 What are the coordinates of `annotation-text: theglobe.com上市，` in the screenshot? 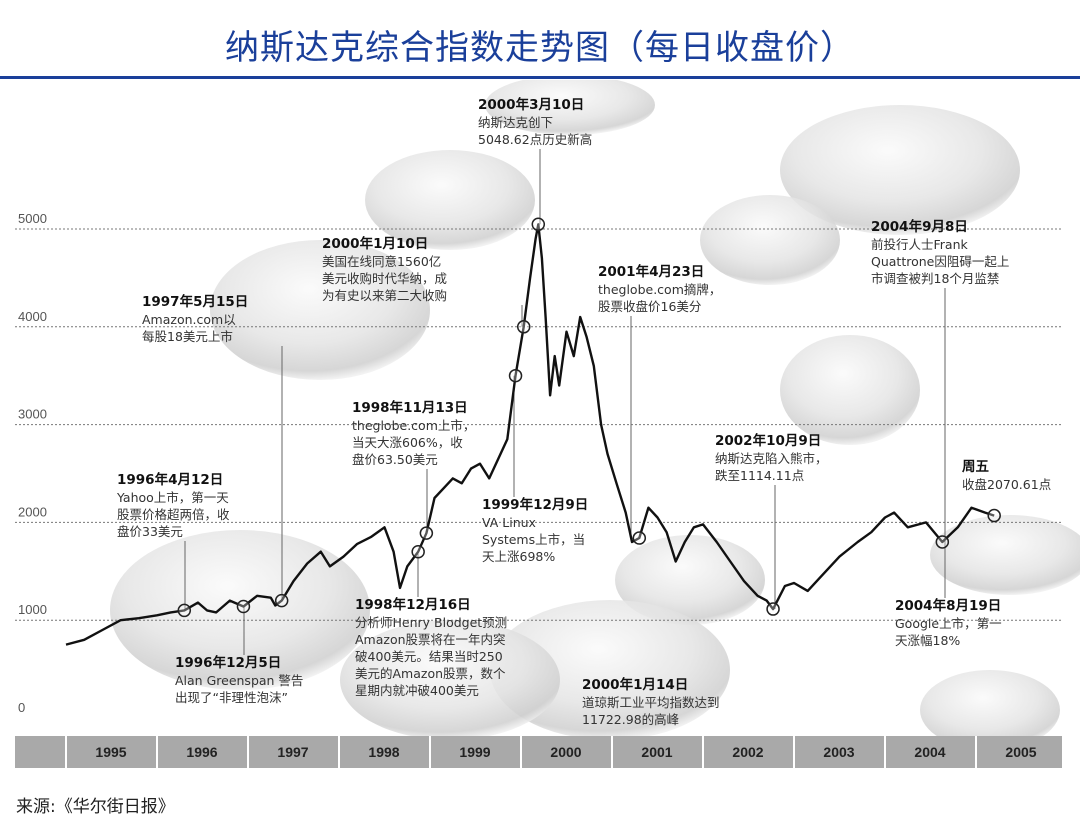 It's located at (414, 425).